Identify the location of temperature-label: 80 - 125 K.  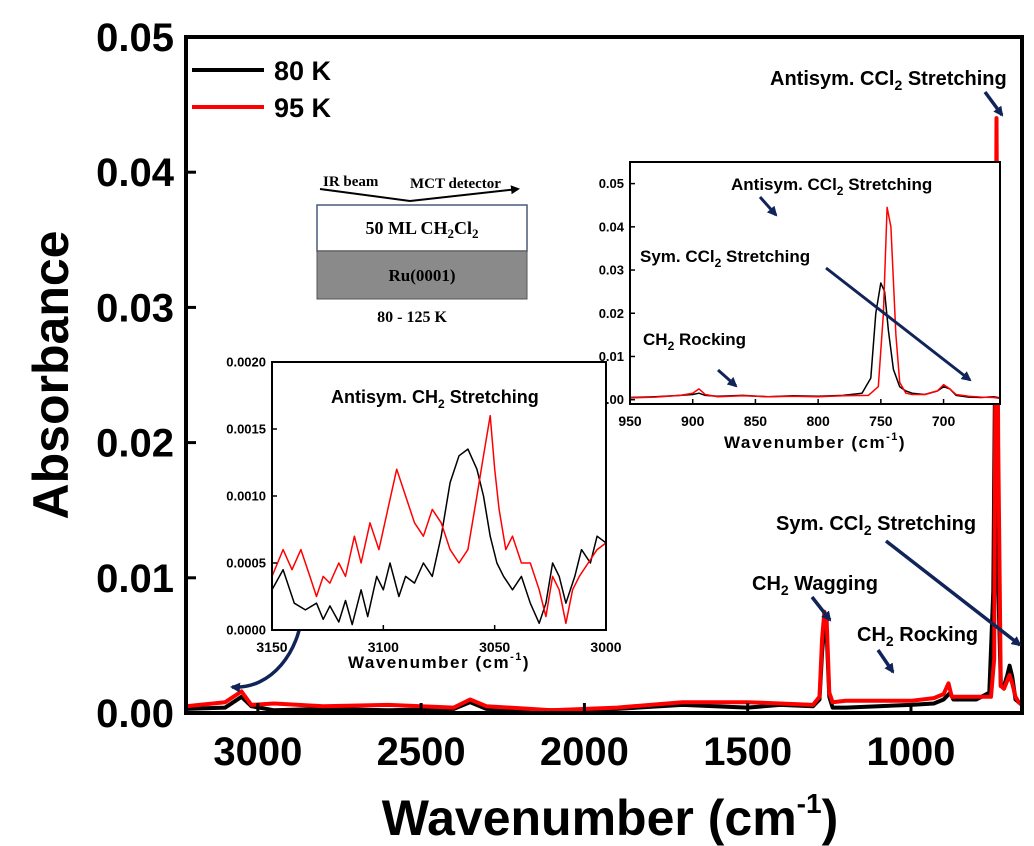
(412, 317).